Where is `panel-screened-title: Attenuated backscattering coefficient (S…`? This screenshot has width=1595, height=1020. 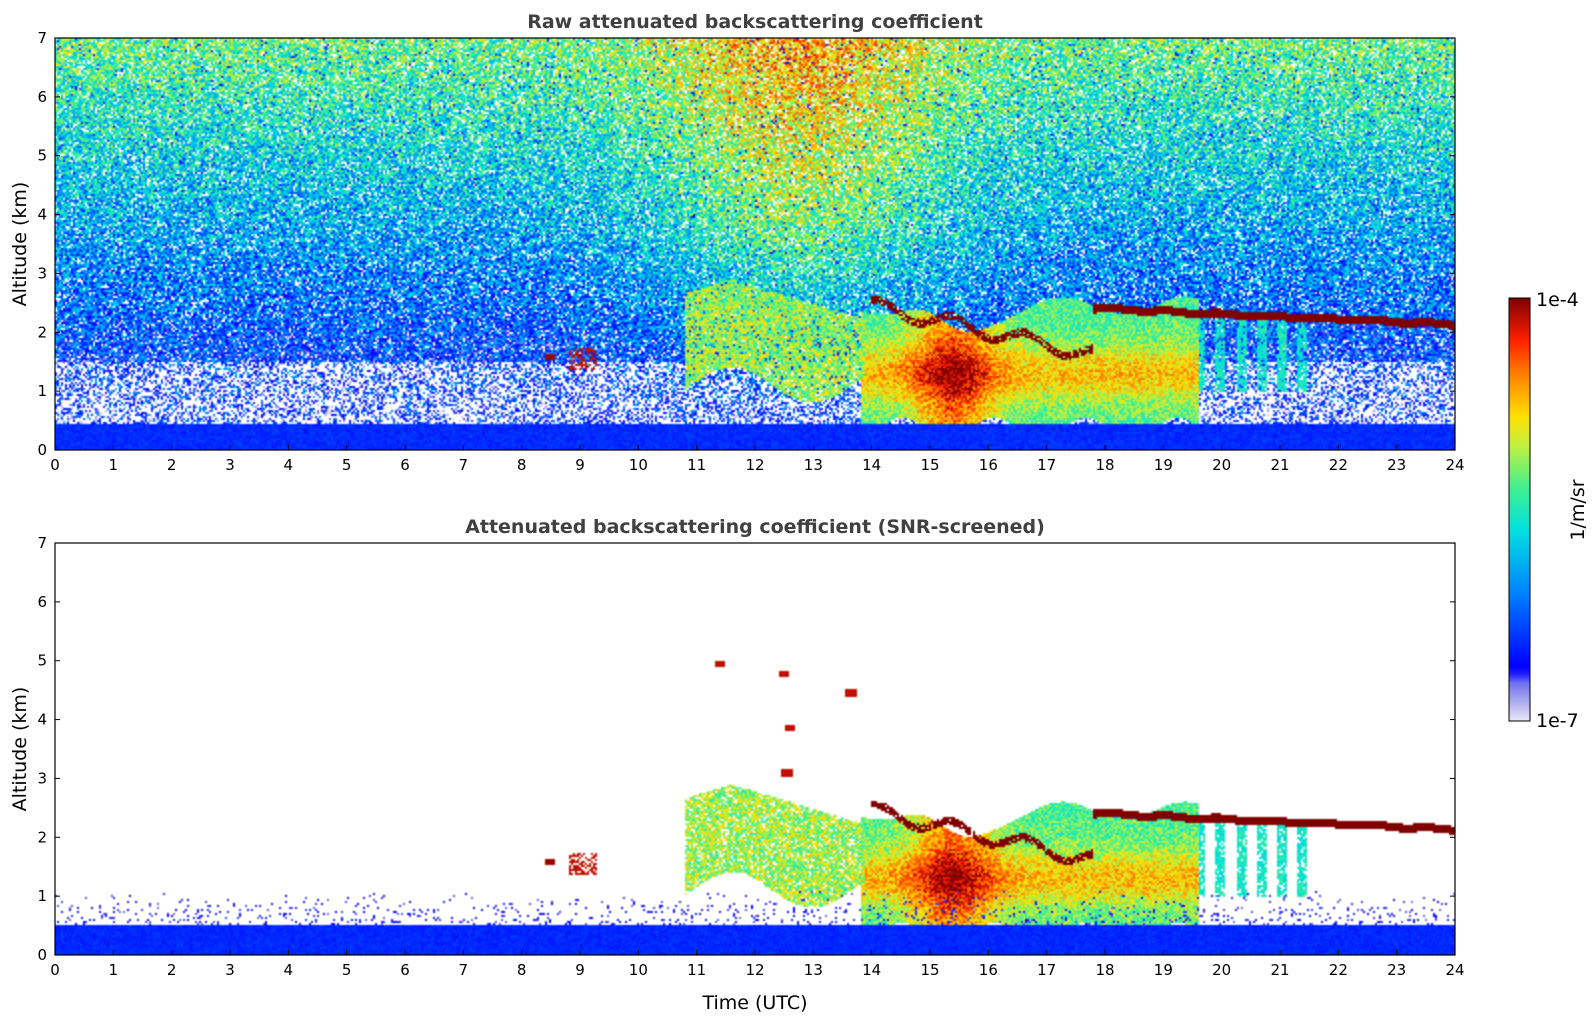
panel-screened-title: Attenuated backscattering coefficient (S… is located at coordinates (755, 527).